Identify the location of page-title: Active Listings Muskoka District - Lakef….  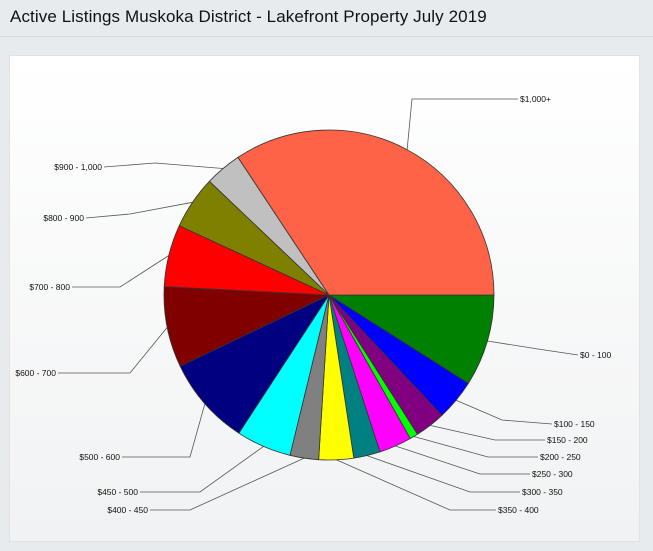
(248, 16).